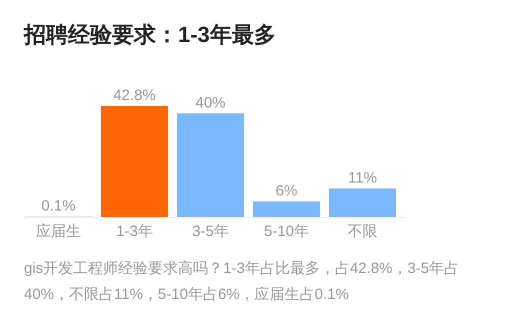 Image resolution: width=526 pixels, height=322 pixels. Describe the element at coordinates (134, 95) in the screenshot. I see `data-label: 42.8%` at that location.